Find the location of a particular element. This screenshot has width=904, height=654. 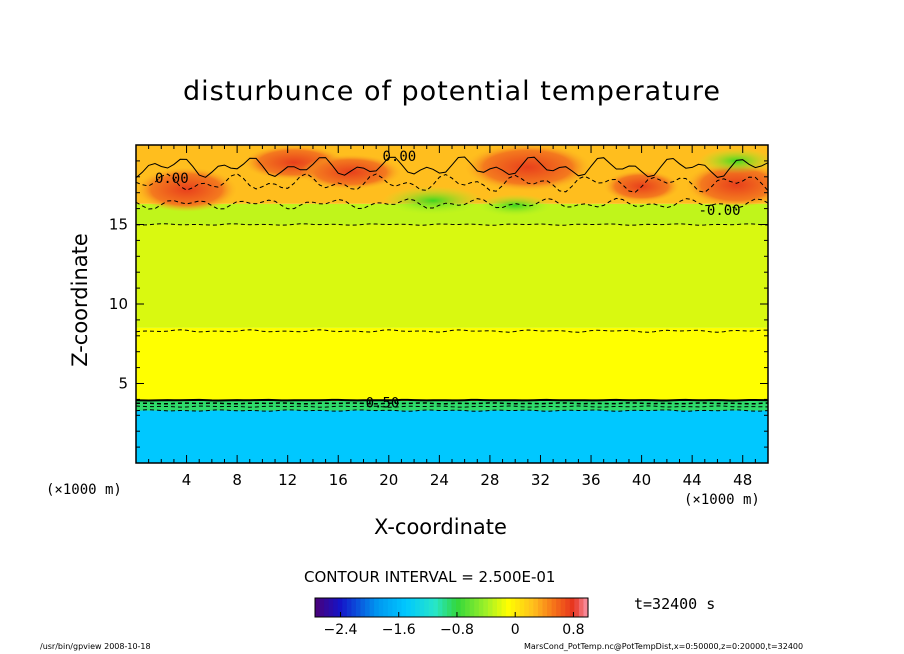

y-axis-label: Z-coordinate is located at coordinates (80, 300).